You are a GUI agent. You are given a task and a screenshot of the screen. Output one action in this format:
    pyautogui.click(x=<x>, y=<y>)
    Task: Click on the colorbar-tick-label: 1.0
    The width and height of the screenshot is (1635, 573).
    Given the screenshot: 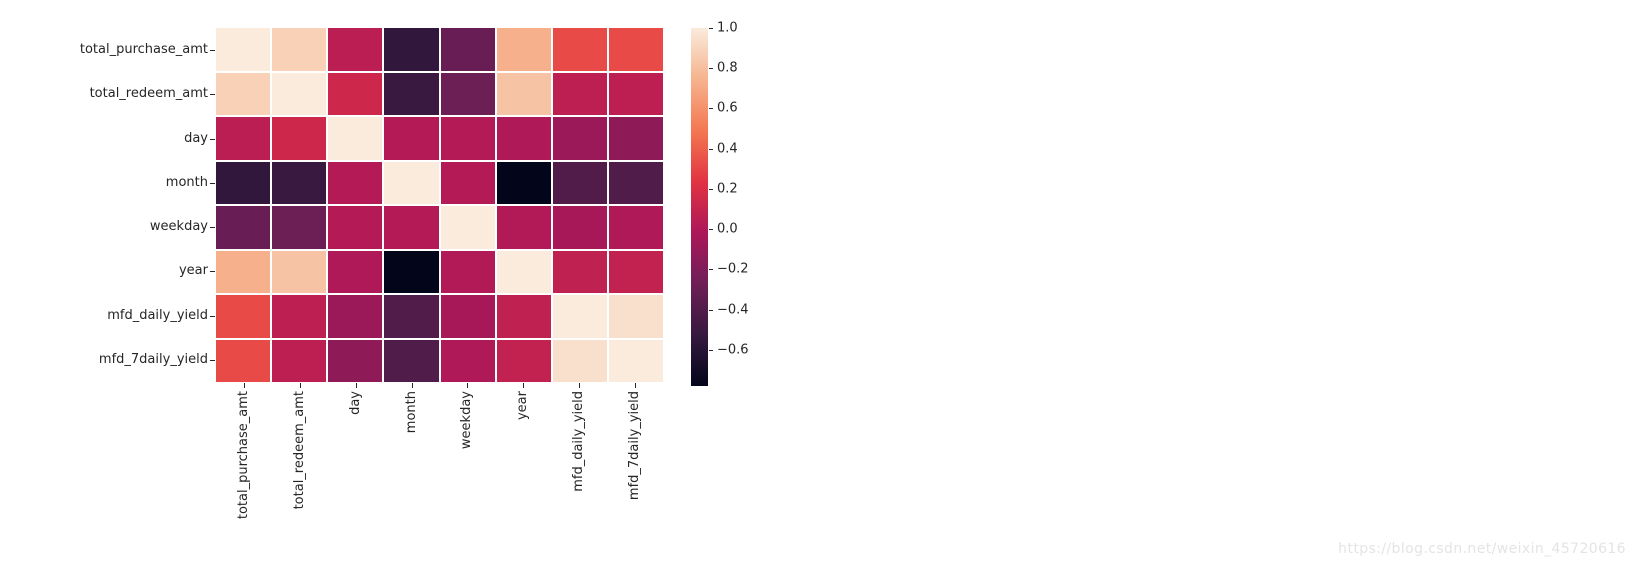 What is the action you would take?
    pyautogui.click(x=727, y=28)
    